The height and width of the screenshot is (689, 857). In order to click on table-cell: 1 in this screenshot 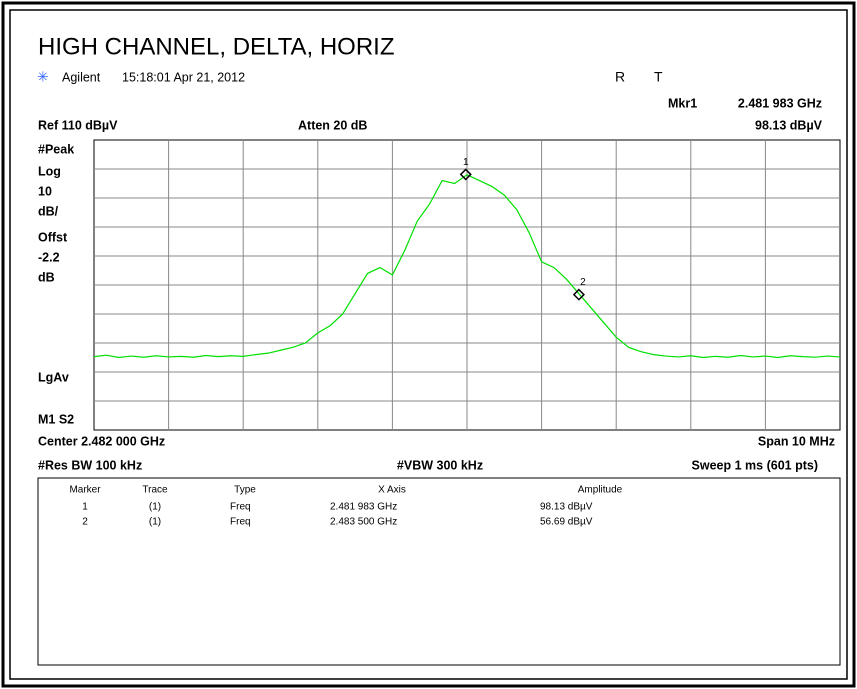, I will do `click(85, 507)`.